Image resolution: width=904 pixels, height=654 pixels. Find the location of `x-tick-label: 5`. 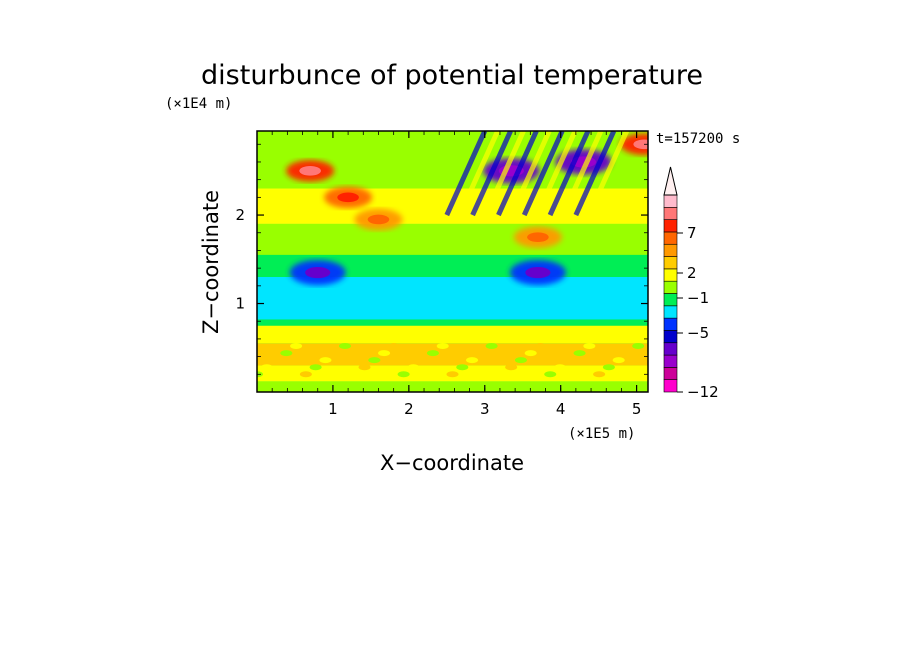

x-tick-label: 5 is located at coordinates (637, 409).